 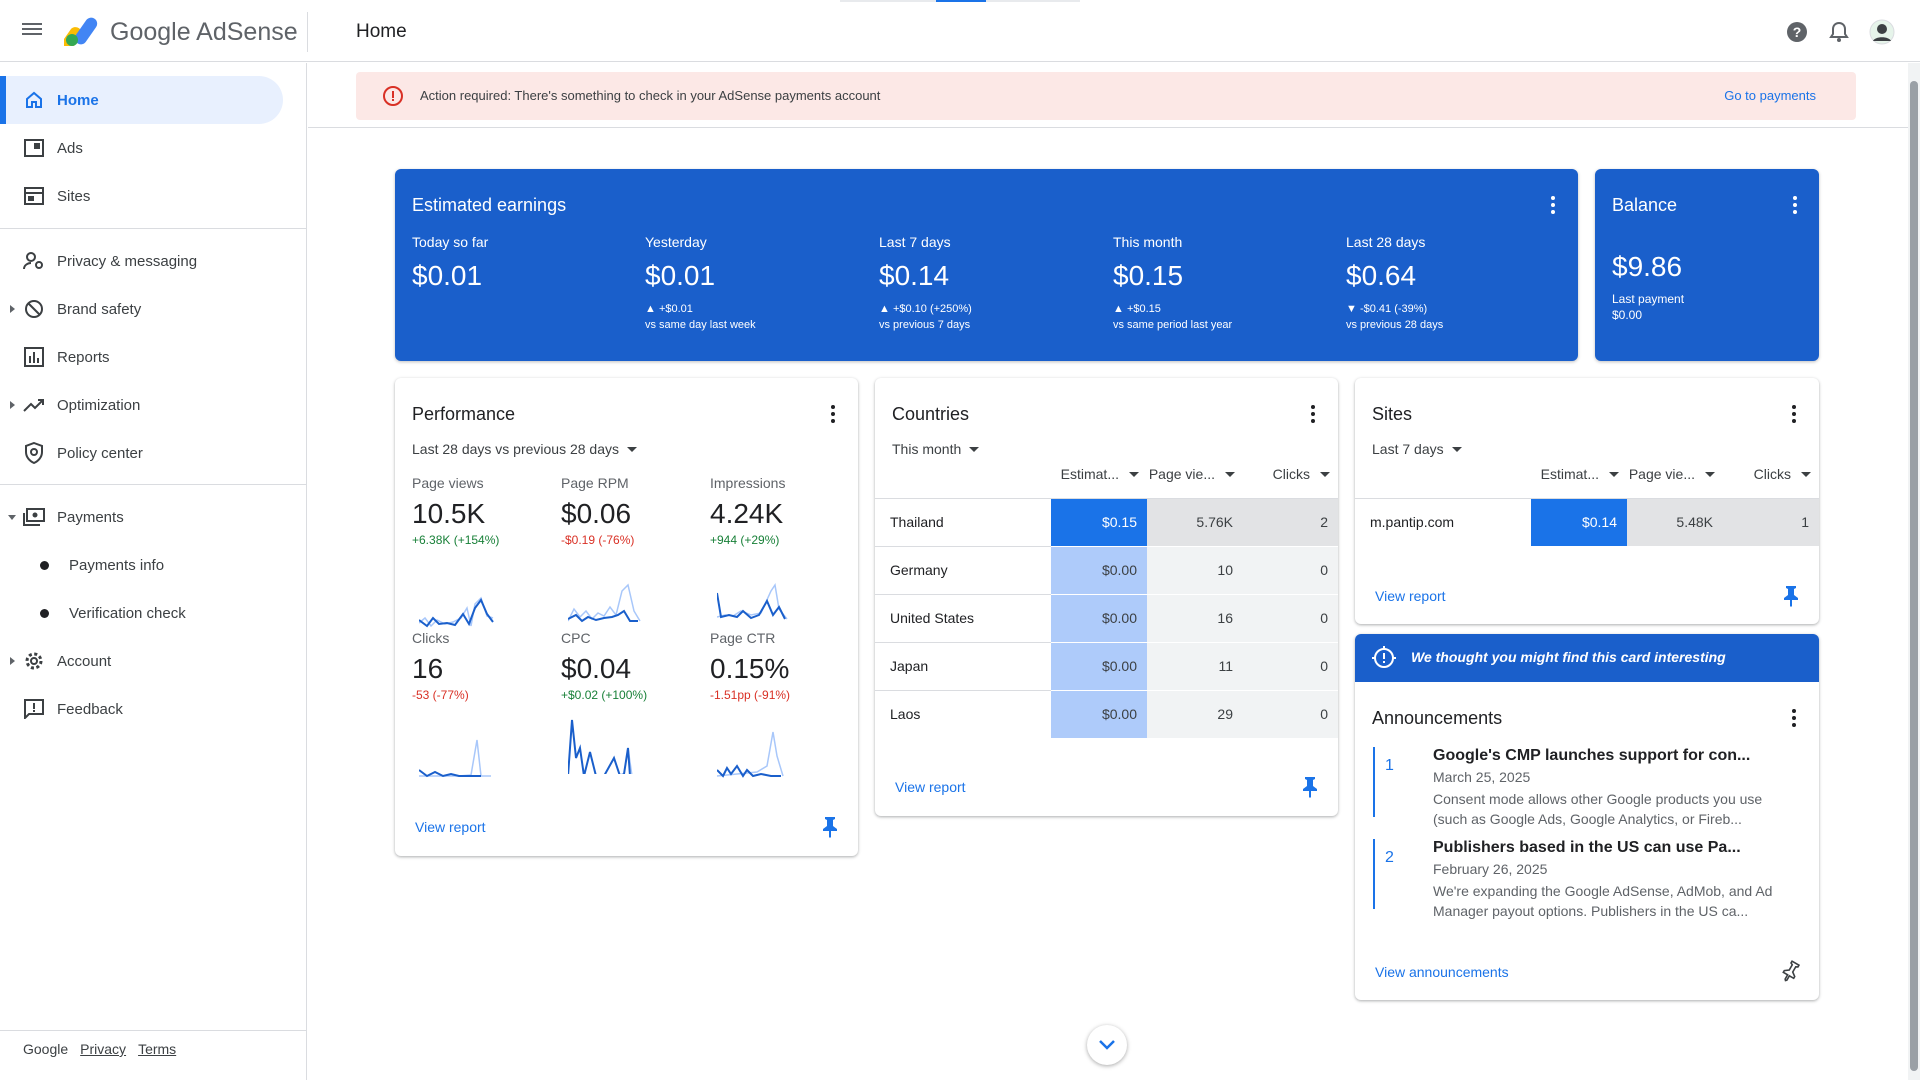 What do you see at coordinates (482, 511) in the screenshot?
I see `metric-page-views: Page views 10.5K +6.38K (+154%)` at bounding box center [482, 511].